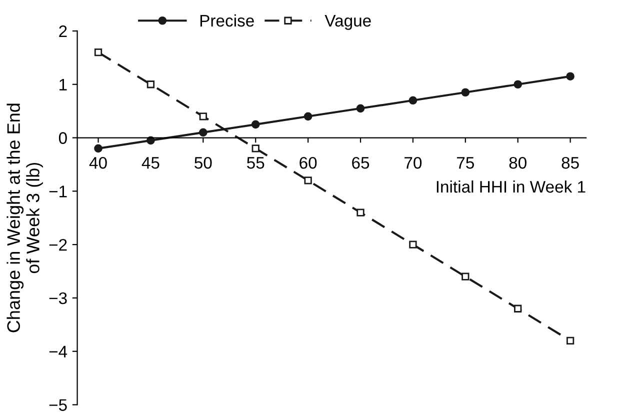  Describe the element at coordinates (58, 298) in the screenshot. I see `y-tick-label: −3` at that location.